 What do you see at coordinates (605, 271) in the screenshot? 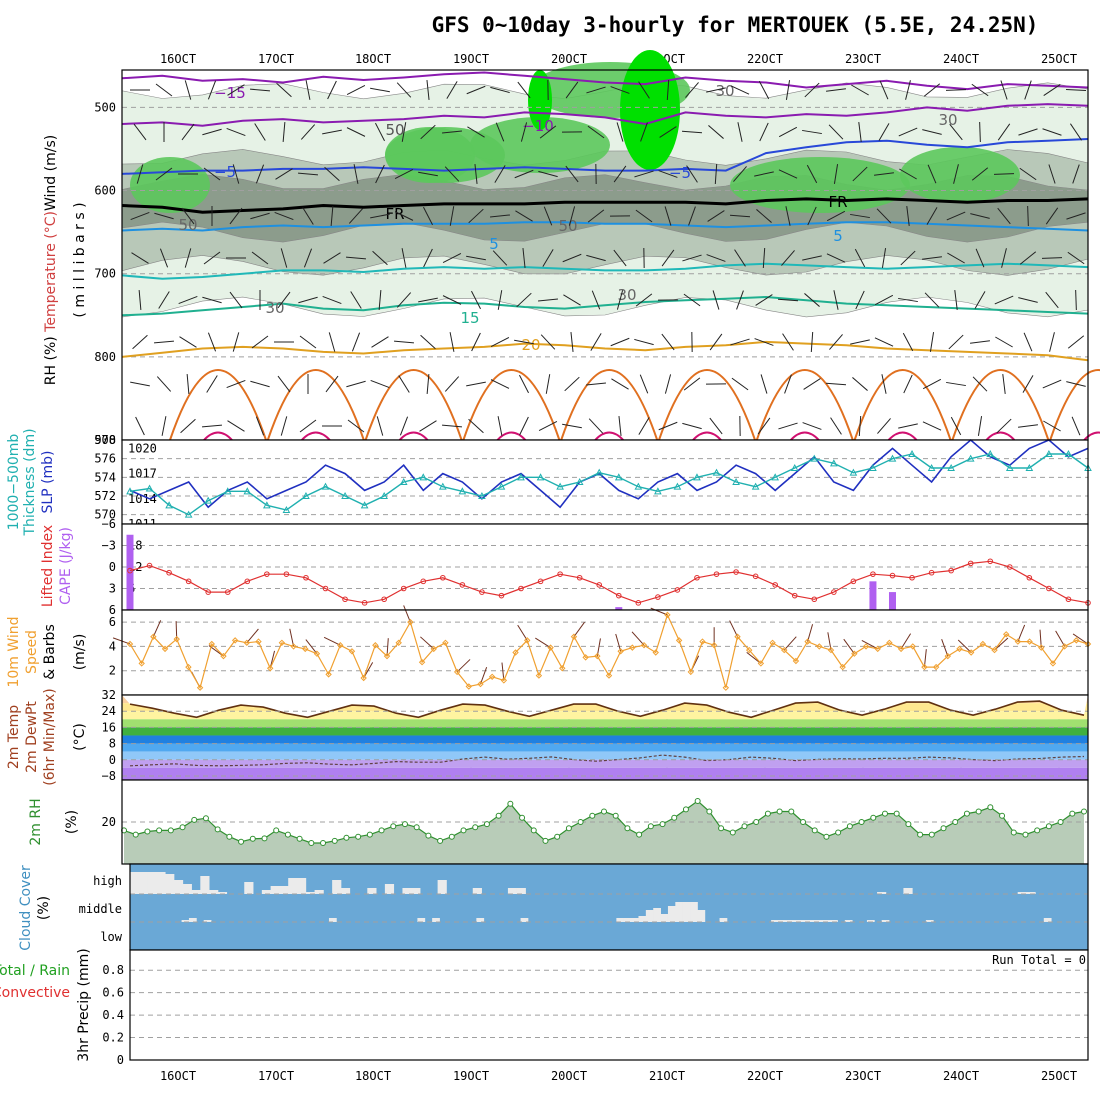
I see `temperature-contour` at bounding box center [605, 271].